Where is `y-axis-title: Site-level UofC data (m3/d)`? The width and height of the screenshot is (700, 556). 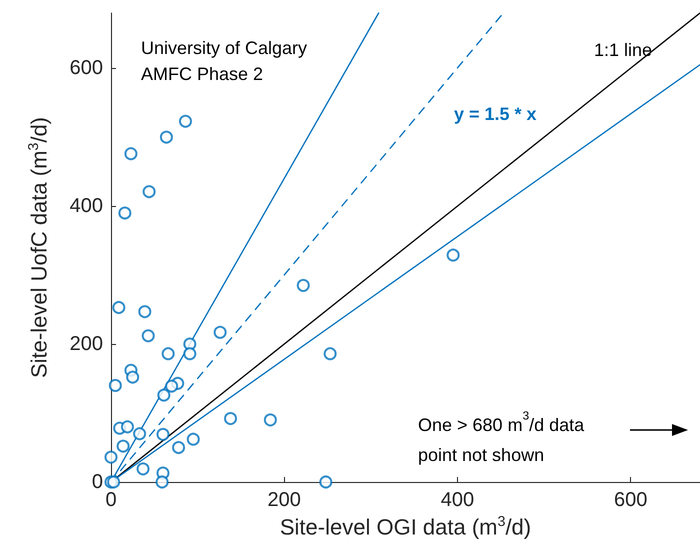
y-axis-title: Site-level UofC data (m3/d) is located at coordinates (39, 247).